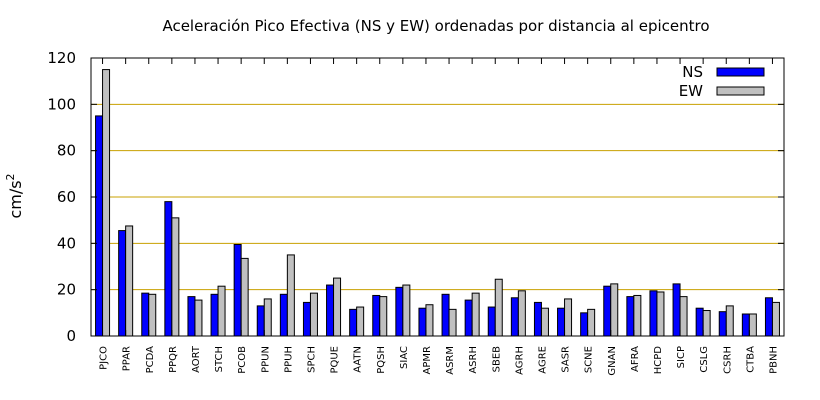 The width and height of the screenshot is (820, 400). I want to click on x-tick-label: CSLG, so click(704, 359).